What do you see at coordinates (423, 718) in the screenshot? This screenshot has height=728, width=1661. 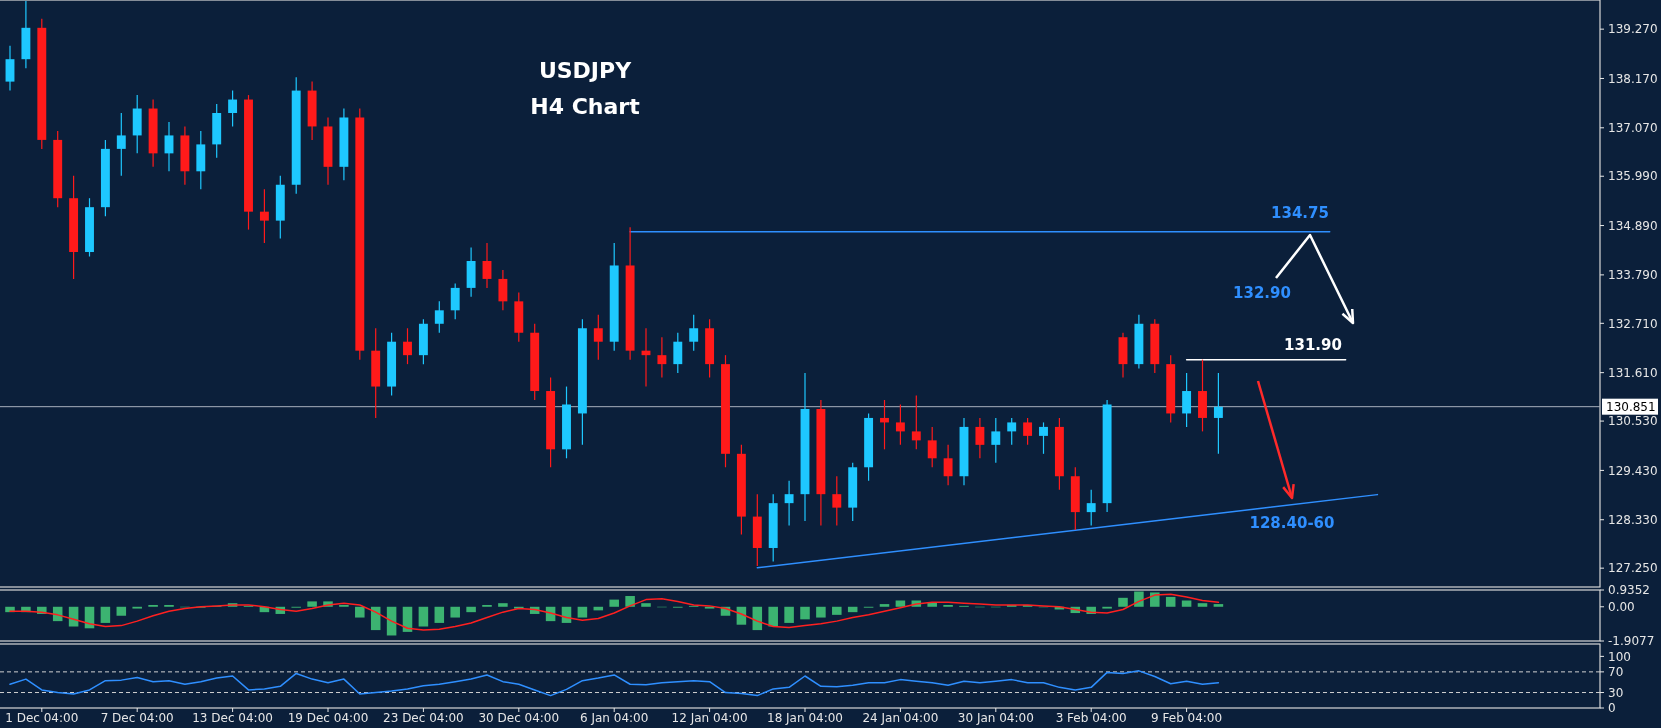 I see `x-tick-label: 23 Dec 04:00` at bounding box center [423, 718].